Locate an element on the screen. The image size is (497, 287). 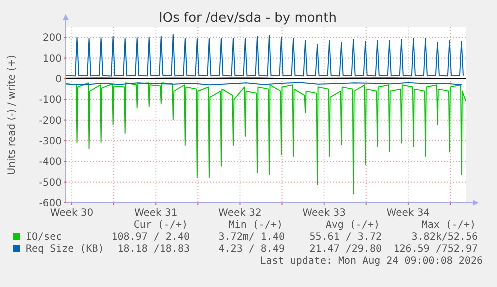
text: Max (-/+) is located at coordinates (449, 225).